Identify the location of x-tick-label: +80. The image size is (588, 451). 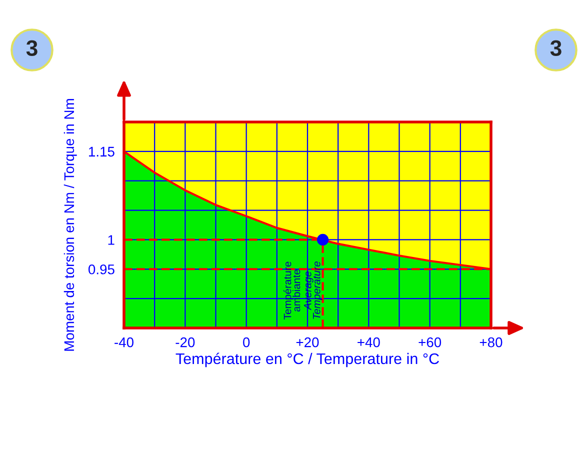
(491, 342).